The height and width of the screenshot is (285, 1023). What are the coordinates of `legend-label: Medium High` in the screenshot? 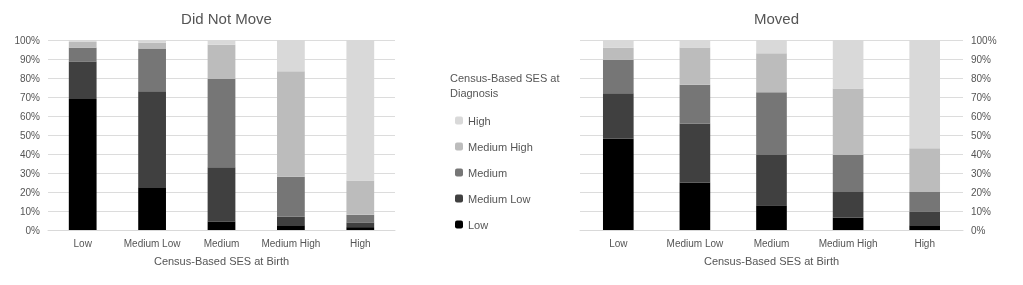 It's located at (500, 146).